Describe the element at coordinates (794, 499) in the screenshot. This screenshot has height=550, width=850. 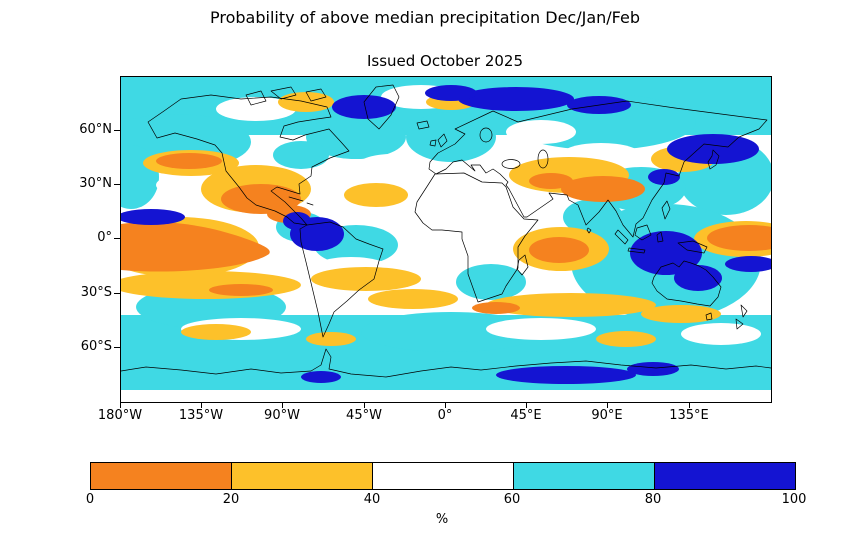
I see `colorbar-tick-100: 100` at that location.